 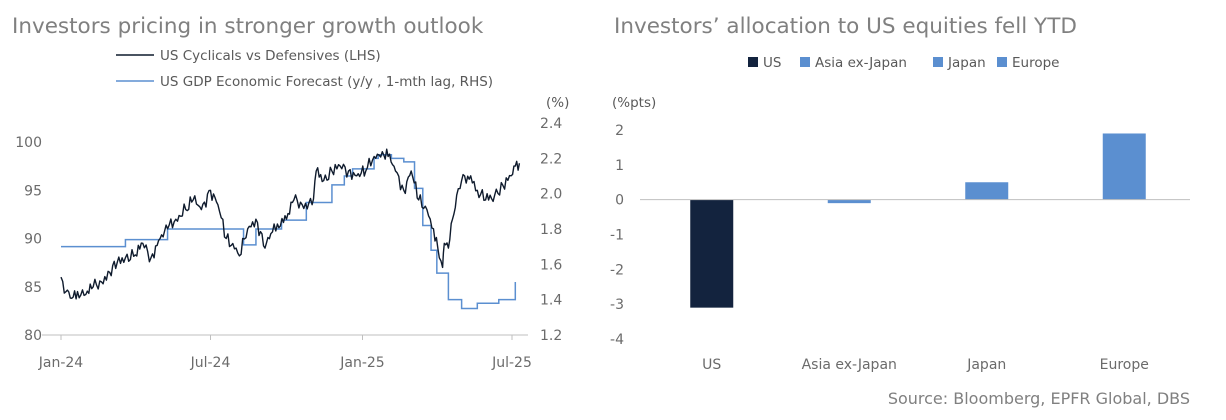 I want to click on right-legend: US Asia ex-Japan Japan Europe, so click(x=903, y=63).